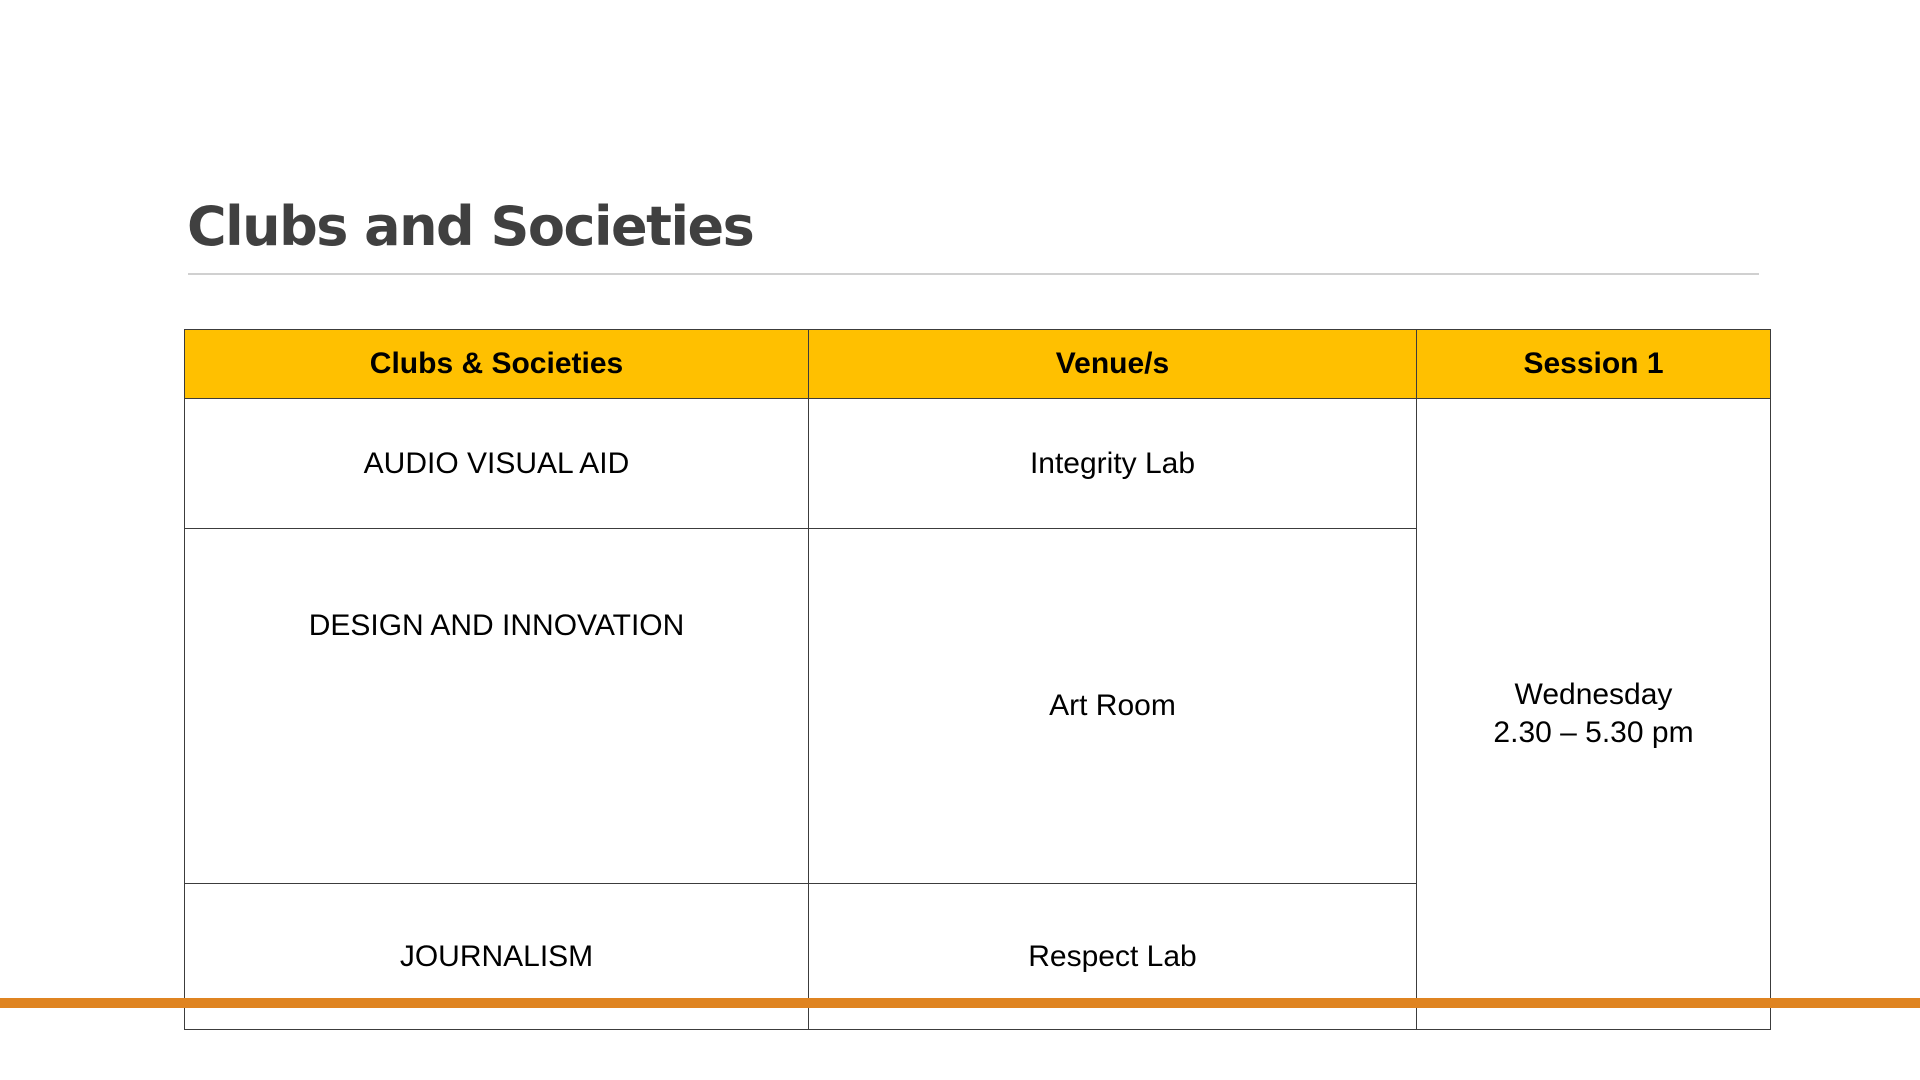  Describe the element at coordinates (1112, 364) in the screenshot. I see `column-header-venue: Venue/s` at that location.